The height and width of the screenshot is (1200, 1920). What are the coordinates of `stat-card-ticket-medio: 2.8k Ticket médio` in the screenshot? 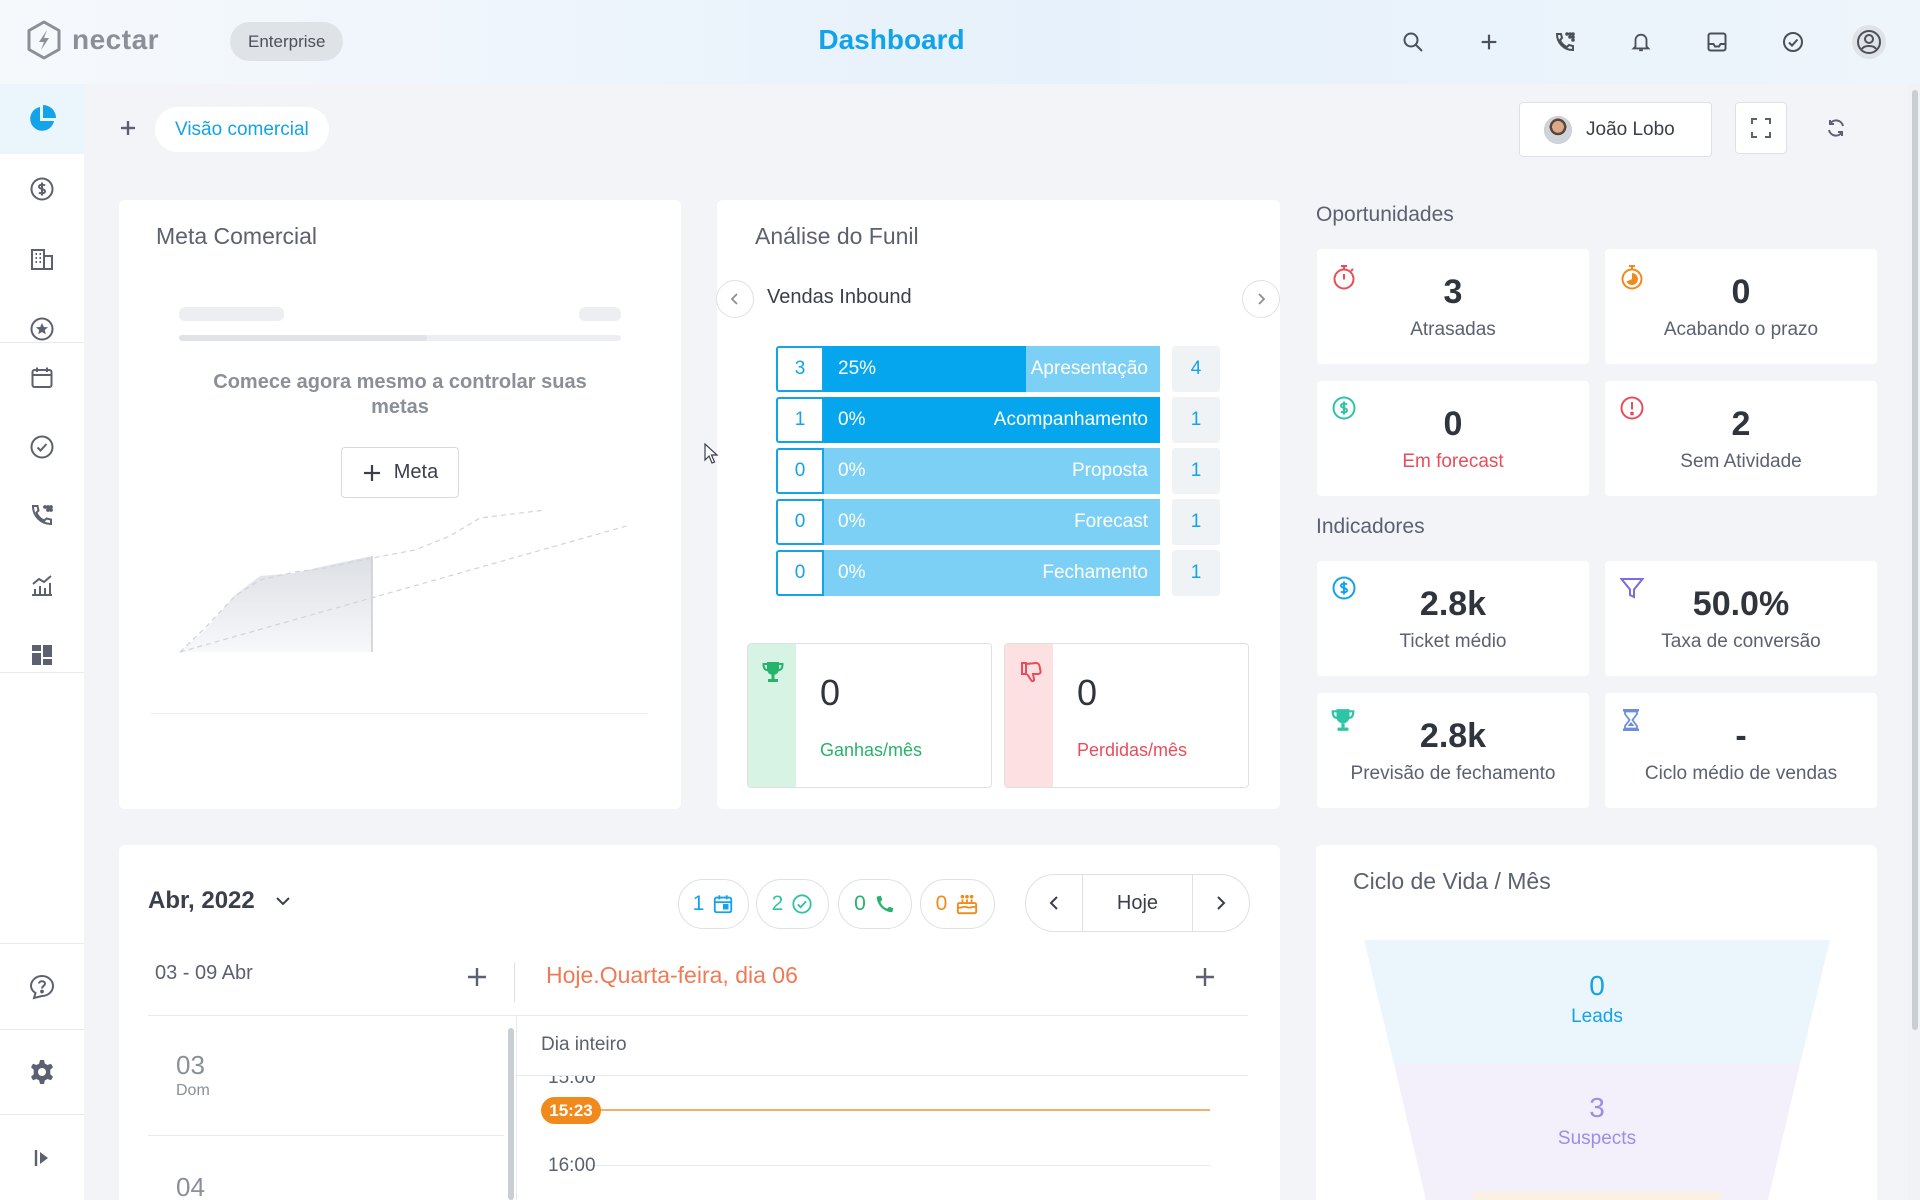 It's located at (1453, 618).